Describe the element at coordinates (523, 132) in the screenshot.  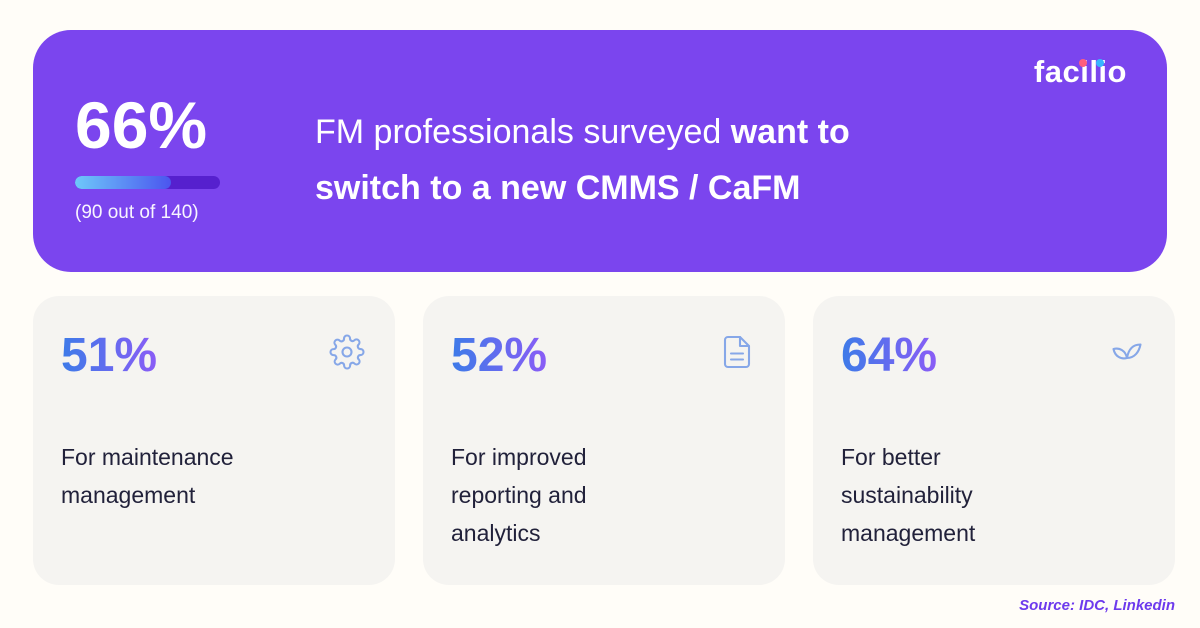
I see `headline-regular: FM professionals surveyed` at that location.